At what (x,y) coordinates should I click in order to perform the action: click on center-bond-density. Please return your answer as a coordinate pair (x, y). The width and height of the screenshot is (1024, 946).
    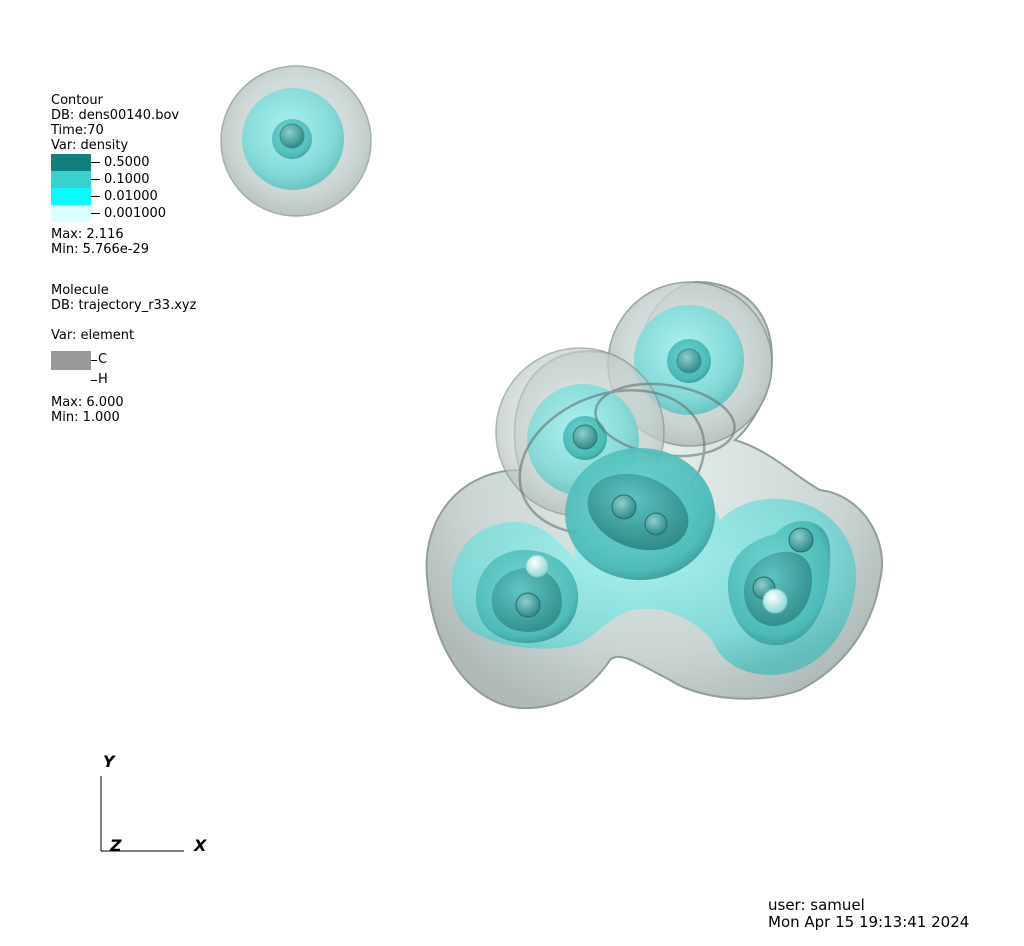
    Looking at the image, I should click on (640, 514).